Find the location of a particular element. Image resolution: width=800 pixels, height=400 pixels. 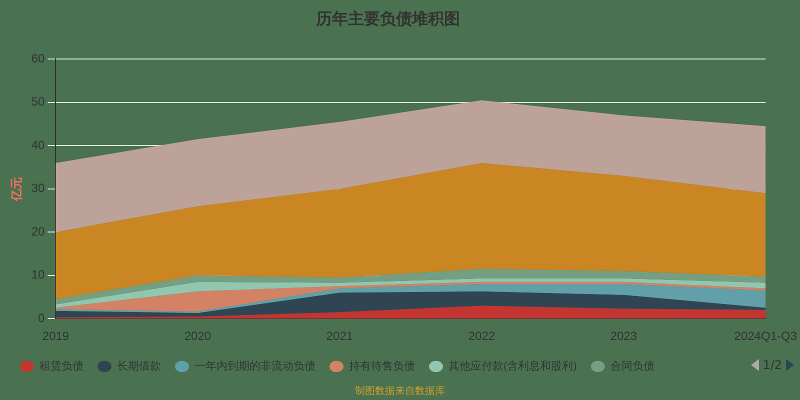

legend-label: 租赁负债 is located at coordinates (62, 366).